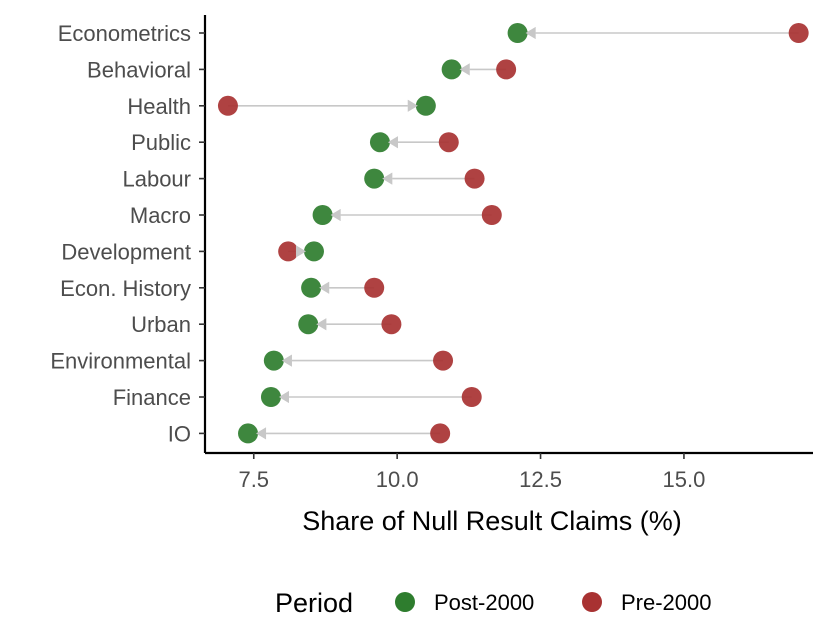 The image size is (813, 625). I want to click on arrowhead-top-health, so click(412, 105).